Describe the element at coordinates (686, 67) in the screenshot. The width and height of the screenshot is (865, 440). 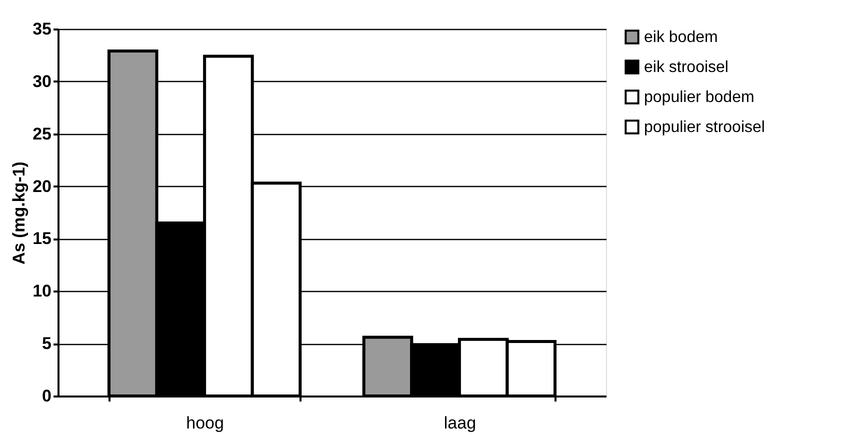
I see `legend-label: eik strooisel` at that location.